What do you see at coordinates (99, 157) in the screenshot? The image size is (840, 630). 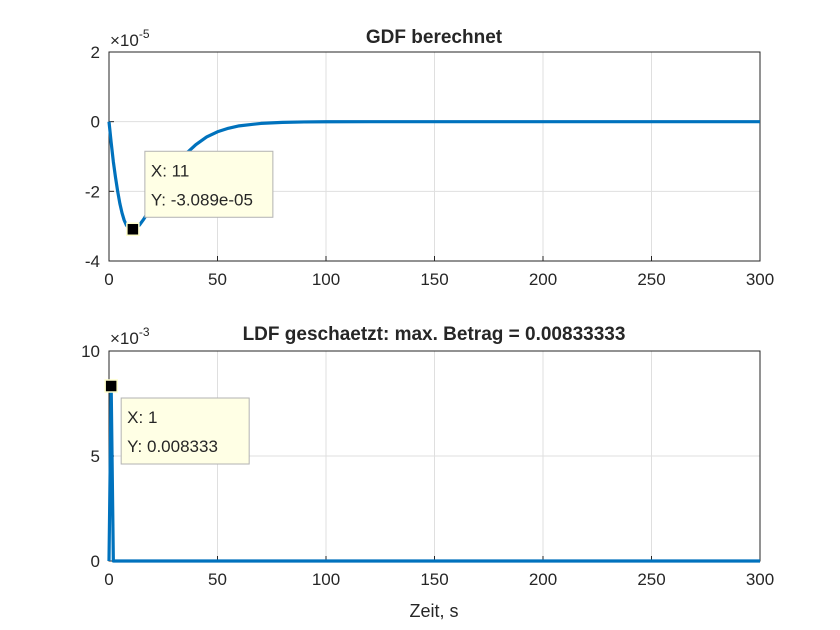 I see `y-ticks-top: 2 0 -2 -4` at bounding box center [99, 157].